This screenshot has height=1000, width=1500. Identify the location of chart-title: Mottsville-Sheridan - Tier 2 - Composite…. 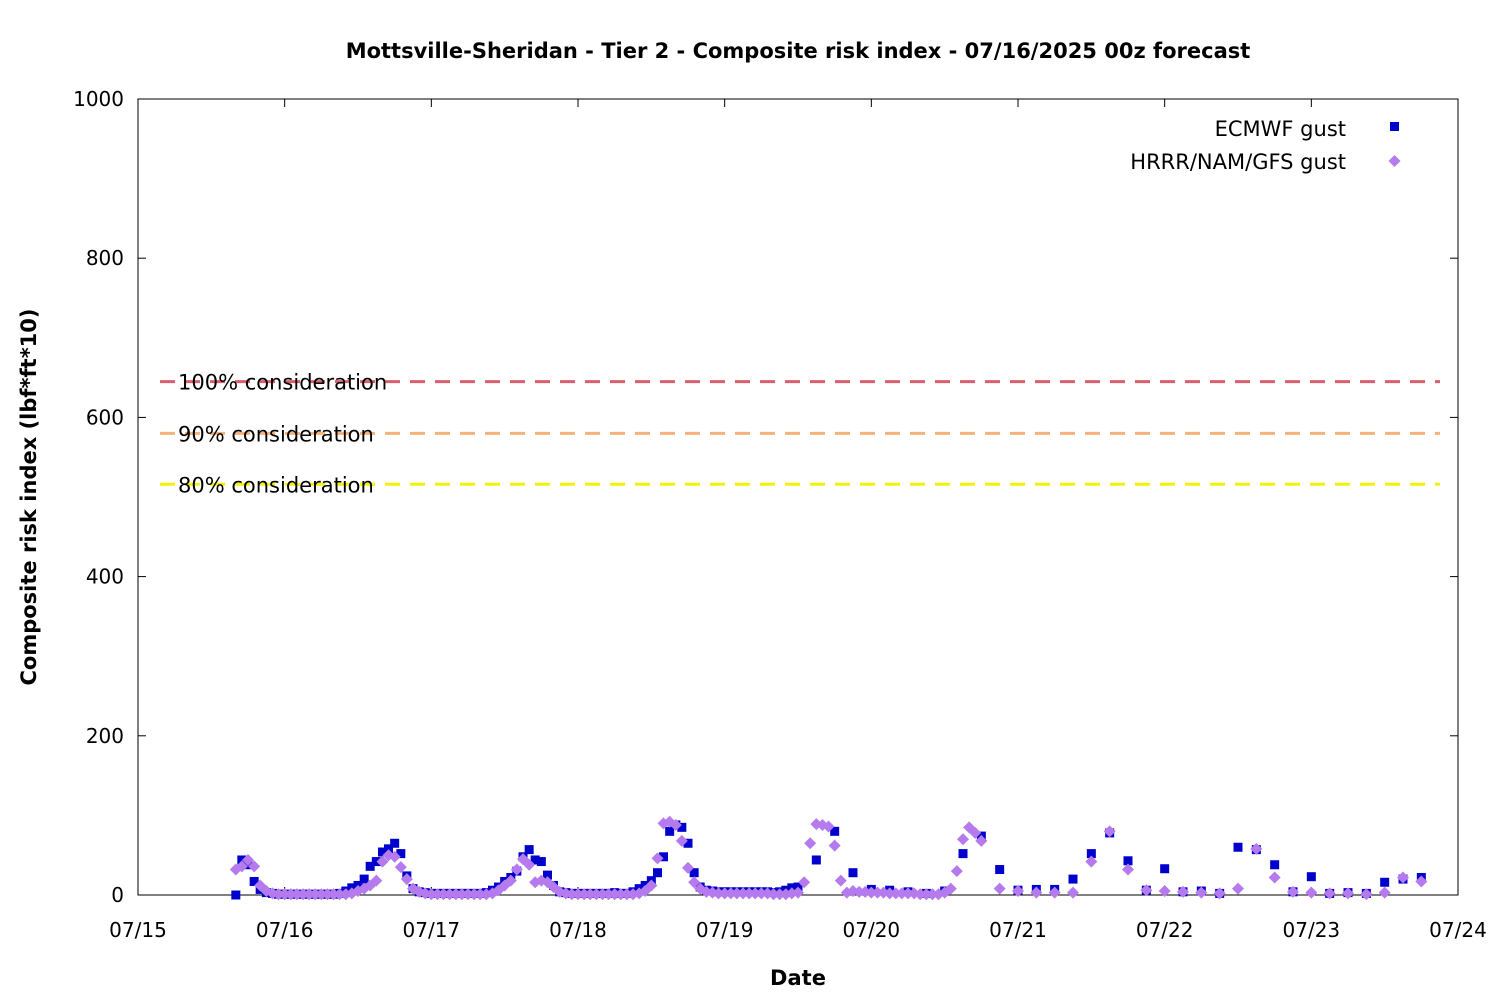
(798, 51).